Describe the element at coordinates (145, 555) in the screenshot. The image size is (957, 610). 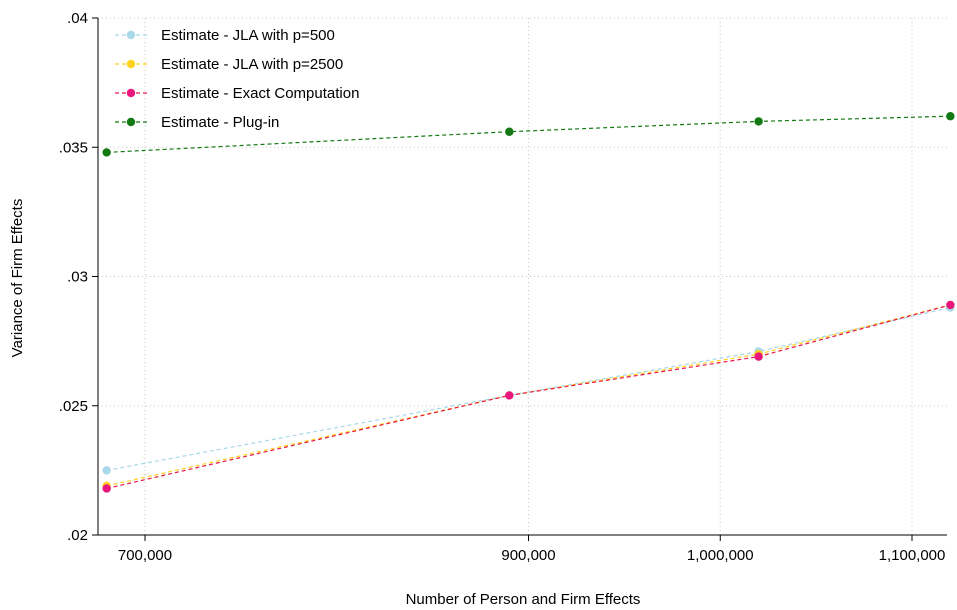
I see `x-tick-label: 700,000` at that location.